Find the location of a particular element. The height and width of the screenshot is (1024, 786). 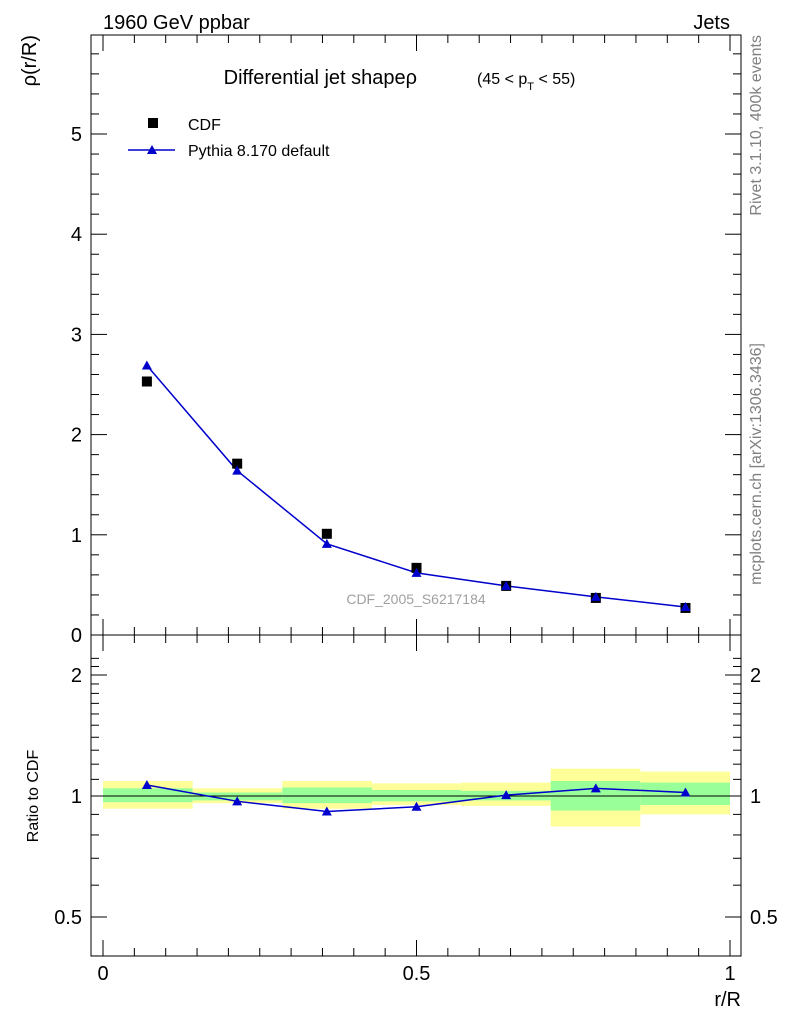

ratio-y-tick-label-right: 1 is located at coordinates (755, 797).